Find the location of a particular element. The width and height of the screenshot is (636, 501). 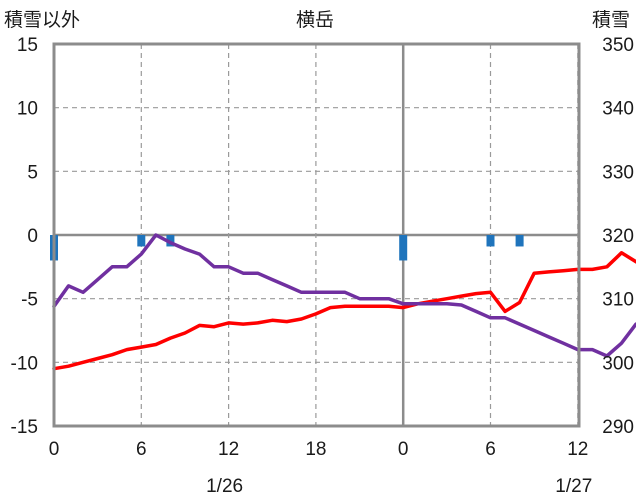

date-label: 1/26 is located at coordinates (224, 486).